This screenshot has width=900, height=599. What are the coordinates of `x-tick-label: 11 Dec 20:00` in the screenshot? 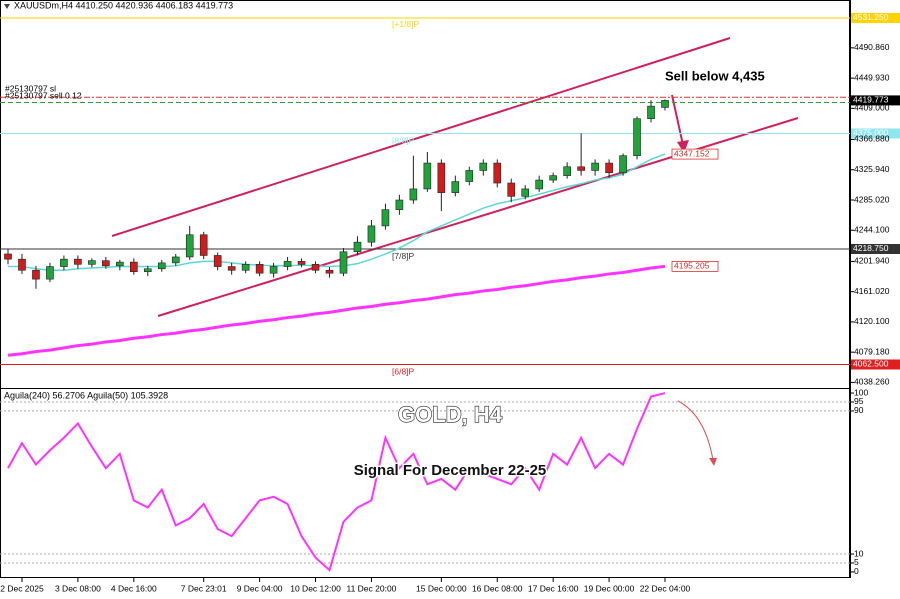 It's located at (371, 588).